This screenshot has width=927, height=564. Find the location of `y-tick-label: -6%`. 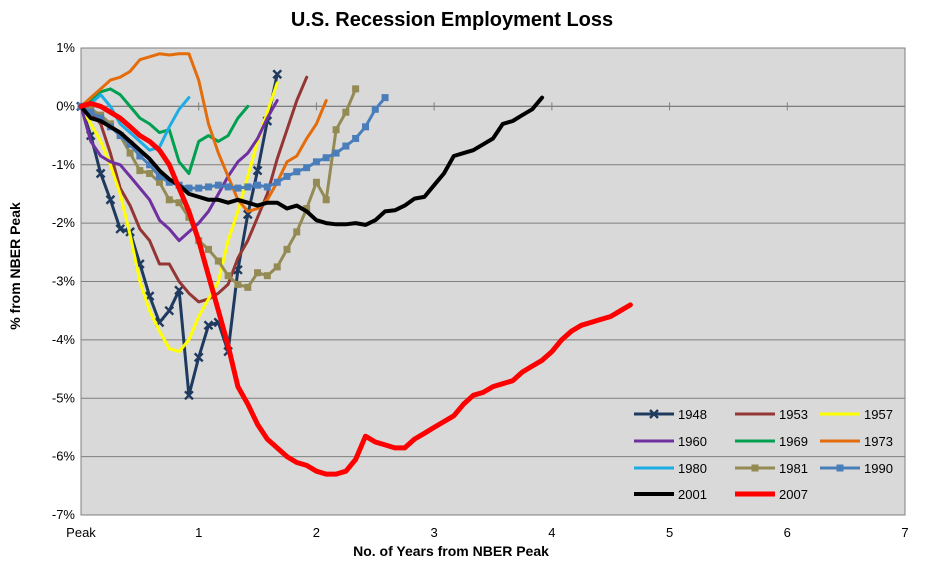

y-tick-label: -6% is located at coordinates (64, 456).